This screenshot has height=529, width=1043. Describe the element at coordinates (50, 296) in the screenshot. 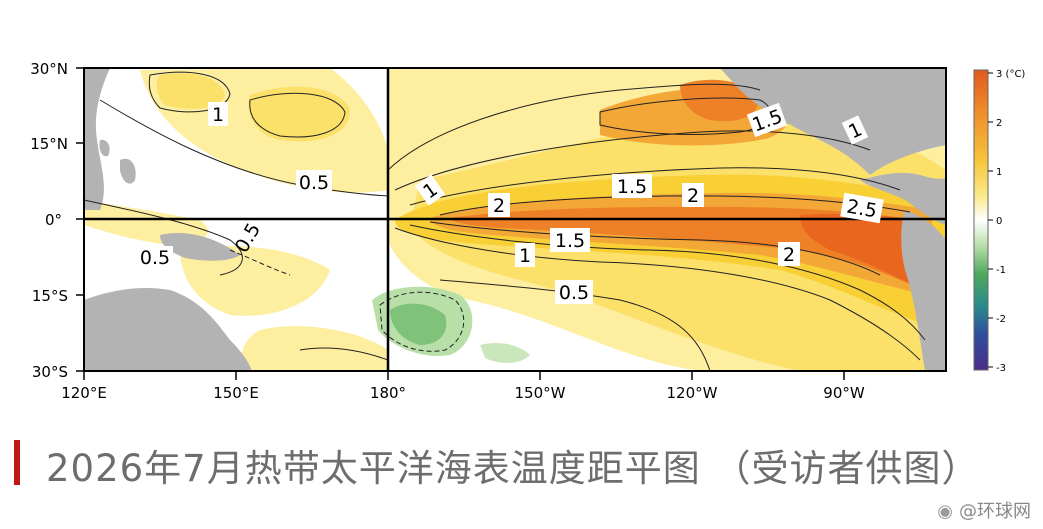

I see `lat-label-15s: 15°S` at that location.